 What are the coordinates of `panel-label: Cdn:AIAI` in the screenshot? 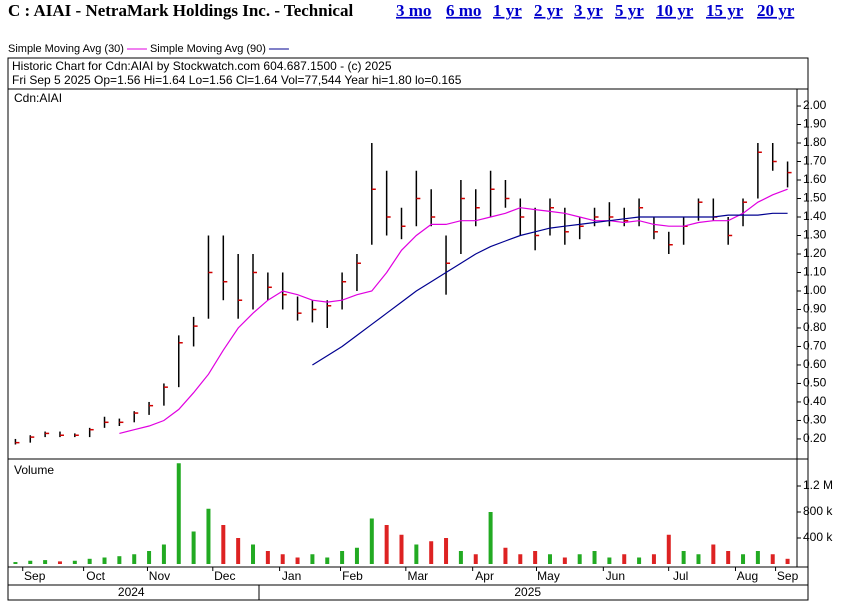 It's located at (38, 98).